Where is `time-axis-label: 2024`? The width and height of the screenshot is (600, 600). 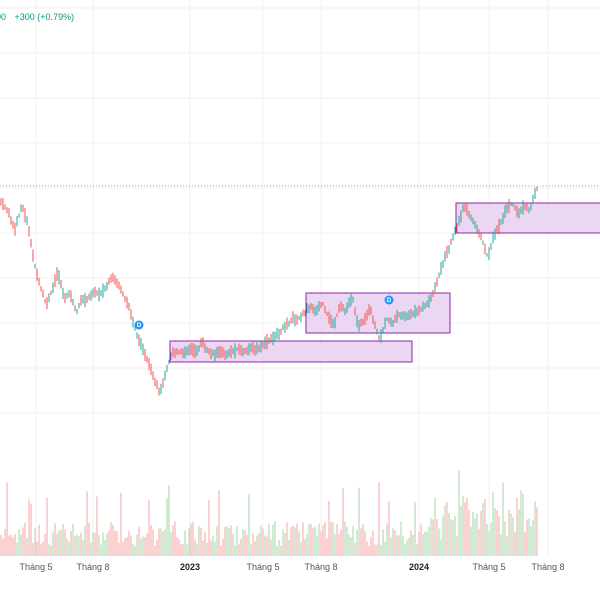
time-axis-label: 2024 is located at coordinates (419, 567).